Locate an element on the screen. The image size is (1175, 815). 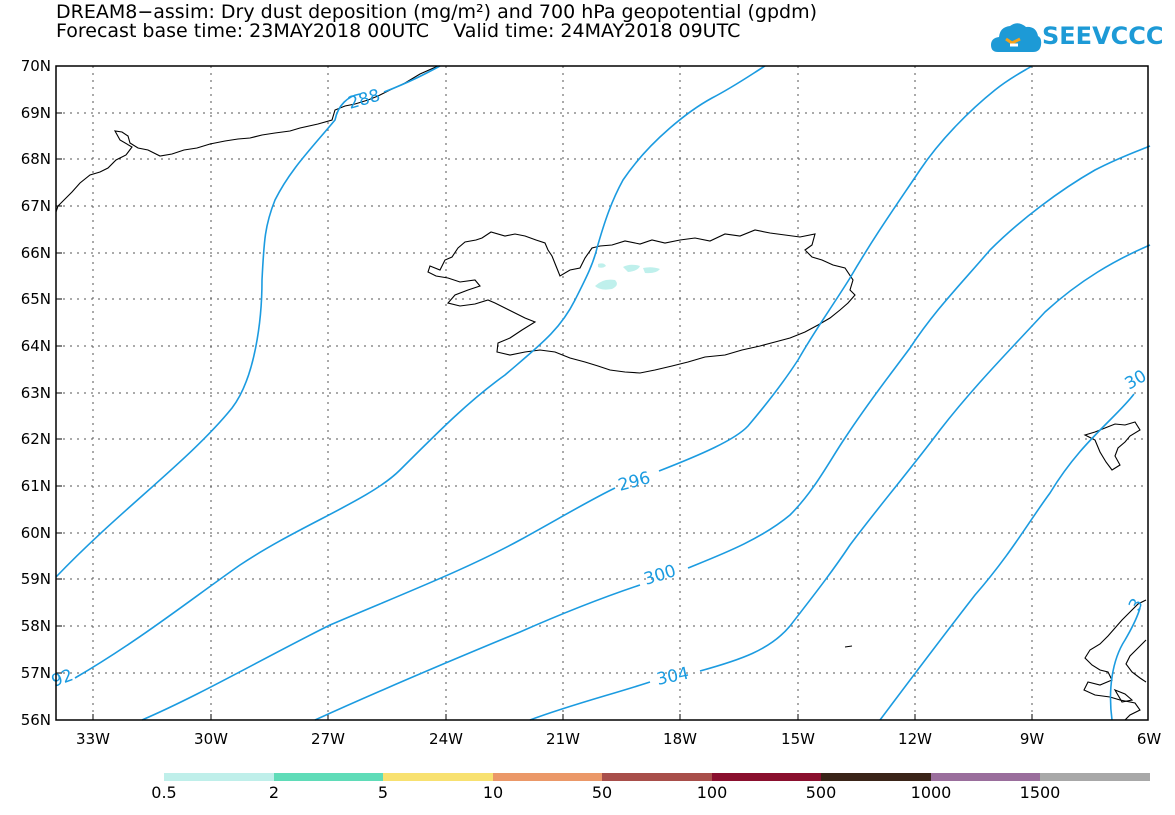
contour-label-300: 300 is located at coordinates (660, 575).